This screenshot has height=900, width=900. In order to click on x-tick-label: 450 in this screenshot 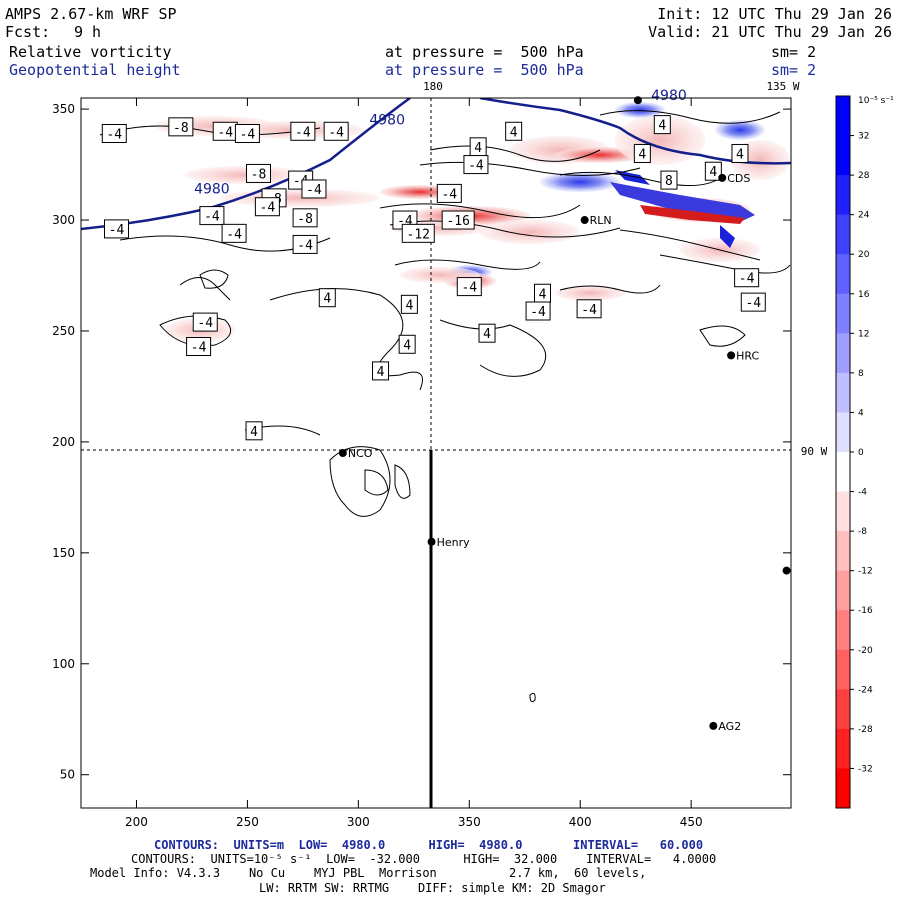, I will do `click(691, 822)`.